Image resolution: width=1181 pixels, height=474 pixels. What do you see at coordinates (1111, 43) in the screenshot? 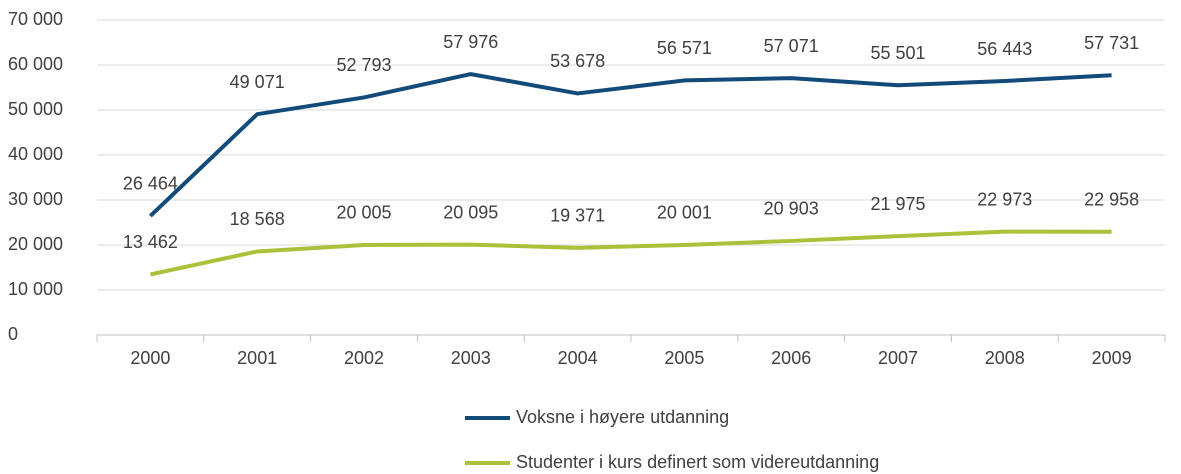
I see `data-label: 57 731` at bounding box center [1111, 43].